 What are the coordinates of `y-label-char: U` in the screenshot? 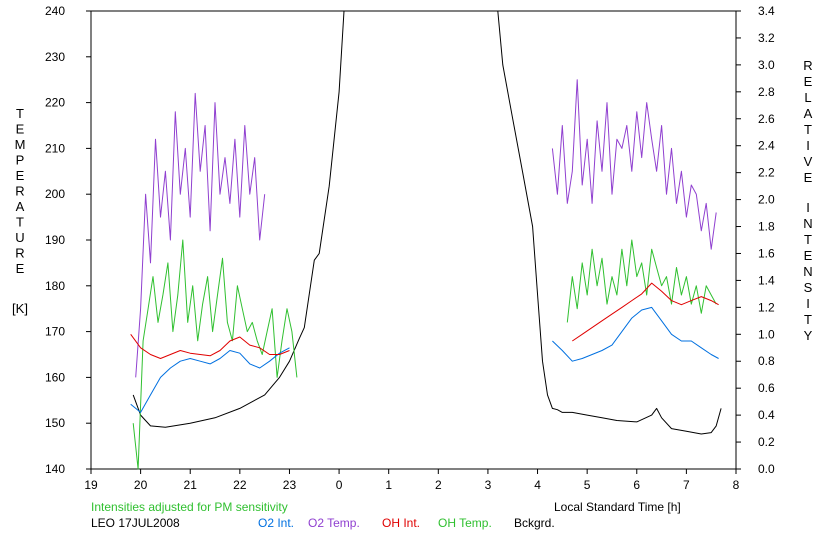 It's located at (19, 237).